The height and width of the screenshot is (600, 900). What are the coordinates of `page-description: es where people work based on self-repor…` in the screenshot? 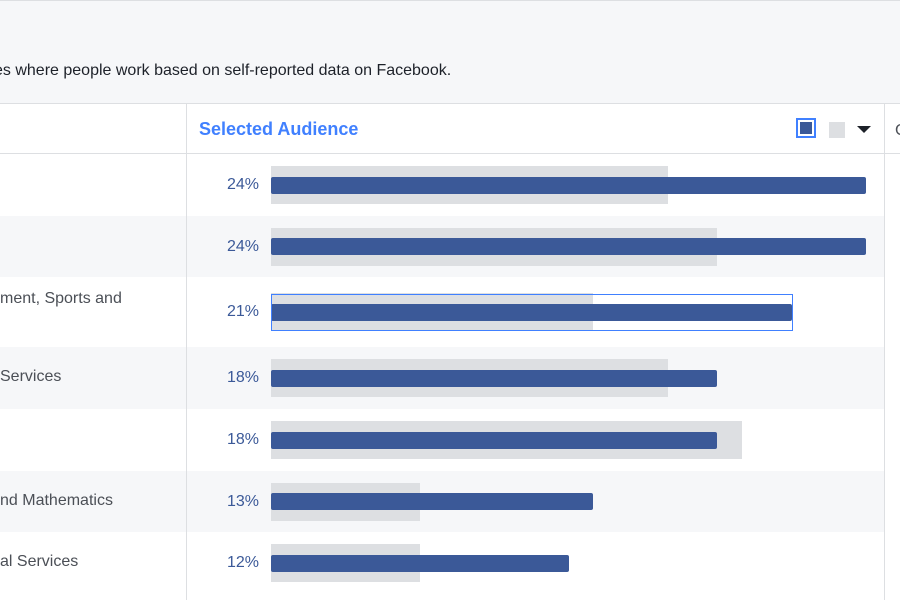 It's located at (226, 70).